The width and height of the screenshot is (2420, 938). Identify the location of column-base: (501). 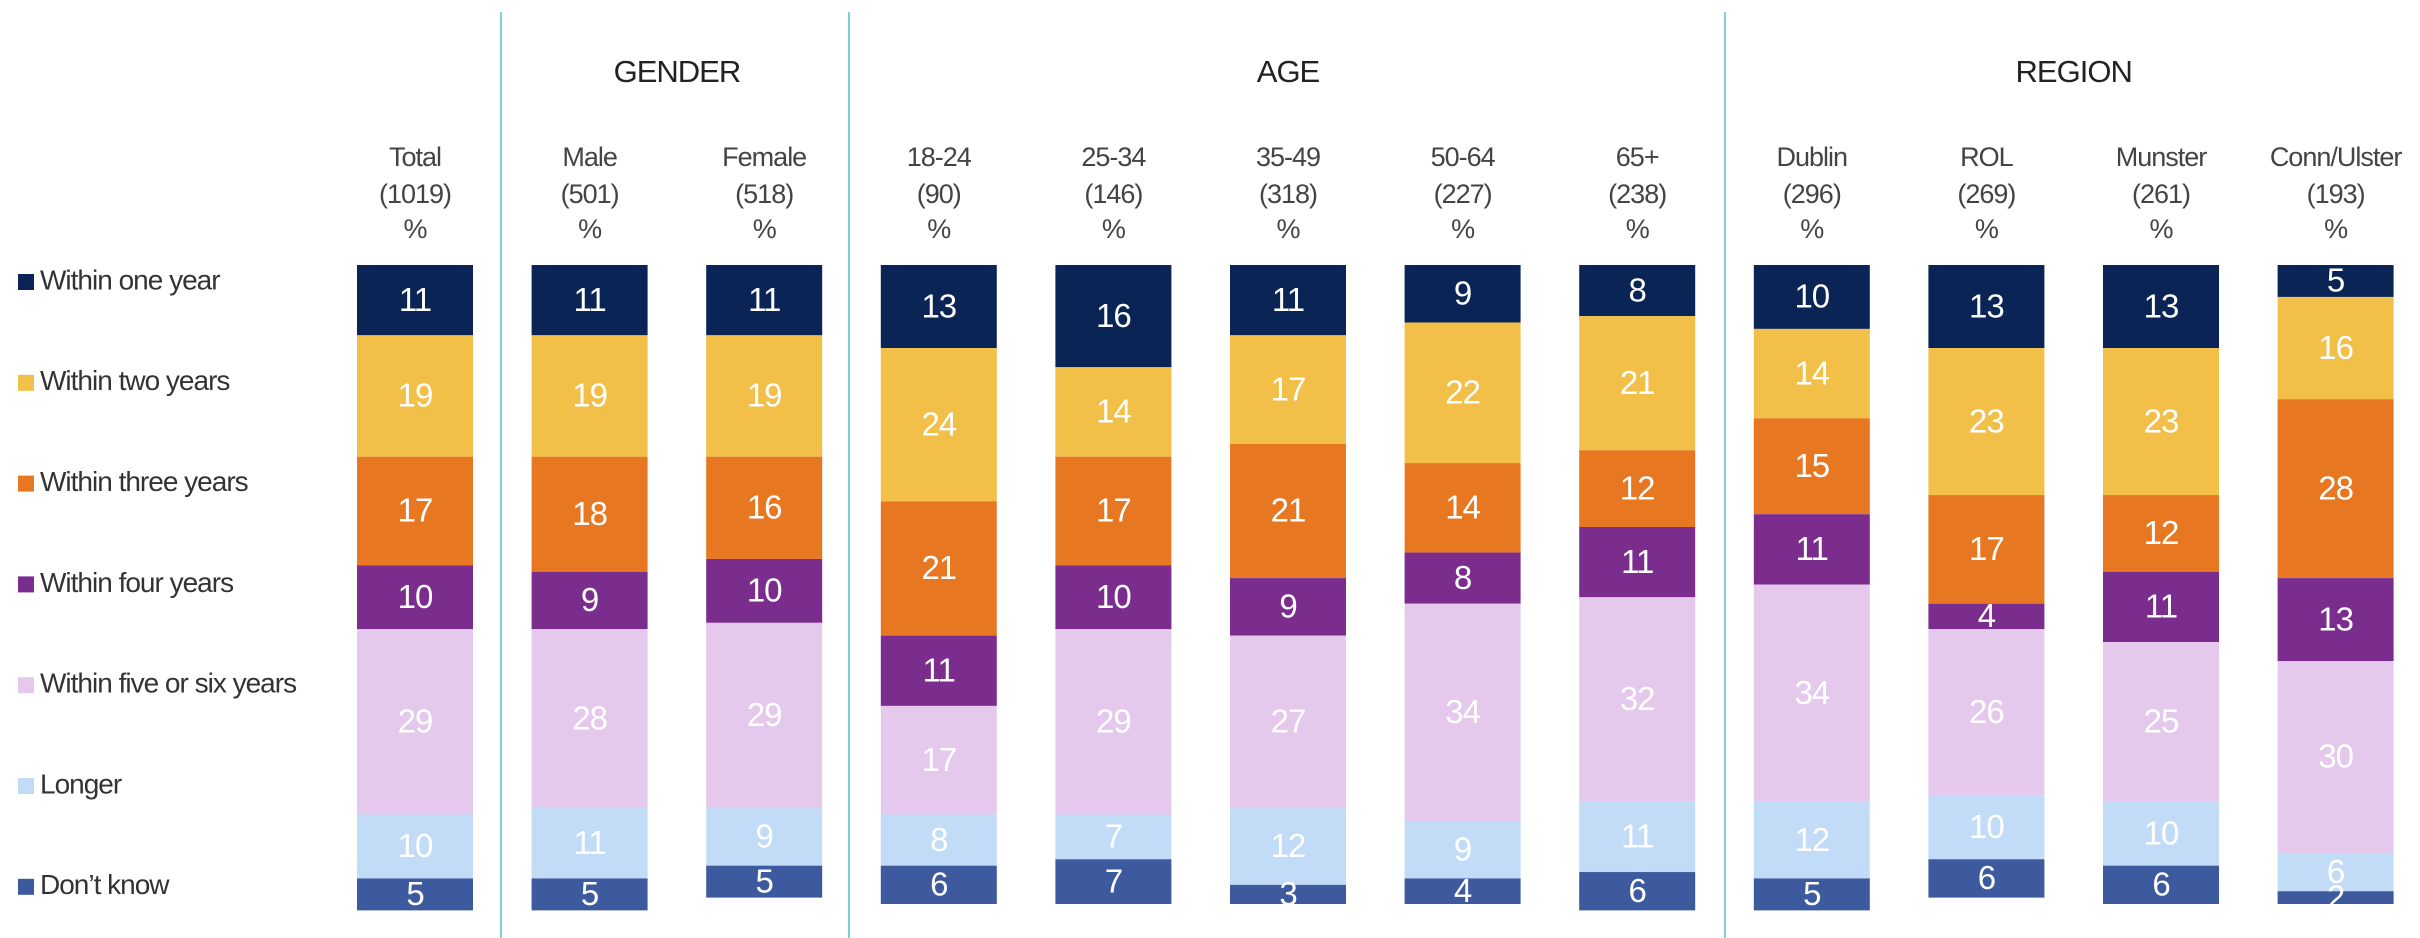
(590, 194).